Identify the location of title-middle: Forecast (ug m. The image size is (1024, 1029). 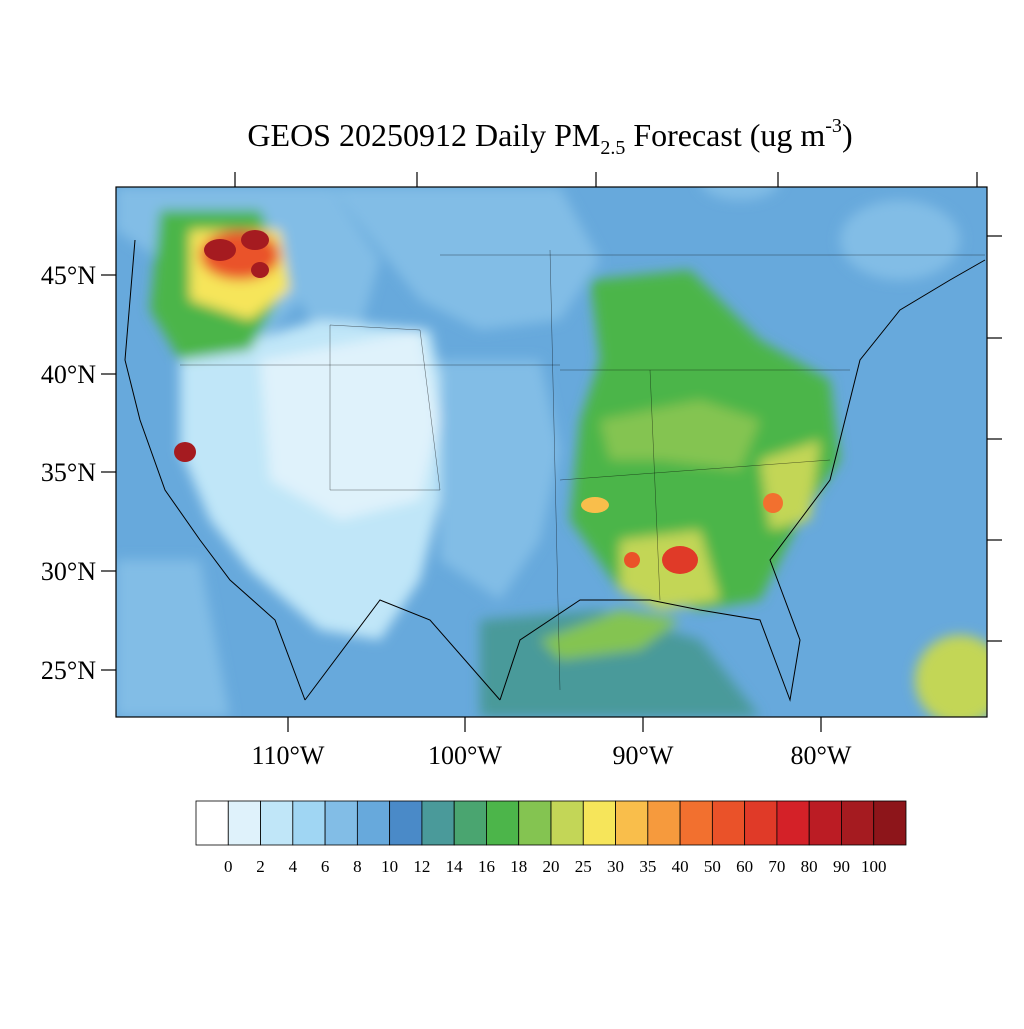
(725, 135).